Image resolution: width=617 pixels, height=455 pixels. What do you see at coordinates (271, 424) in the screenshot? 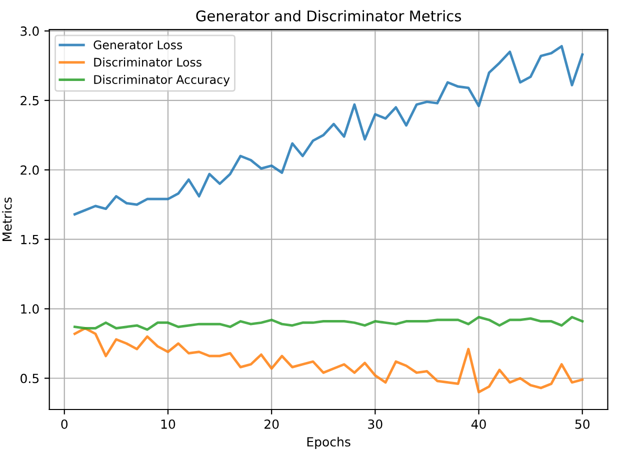
I see `x-tick-label: 20` at bounding box center [271, 424].